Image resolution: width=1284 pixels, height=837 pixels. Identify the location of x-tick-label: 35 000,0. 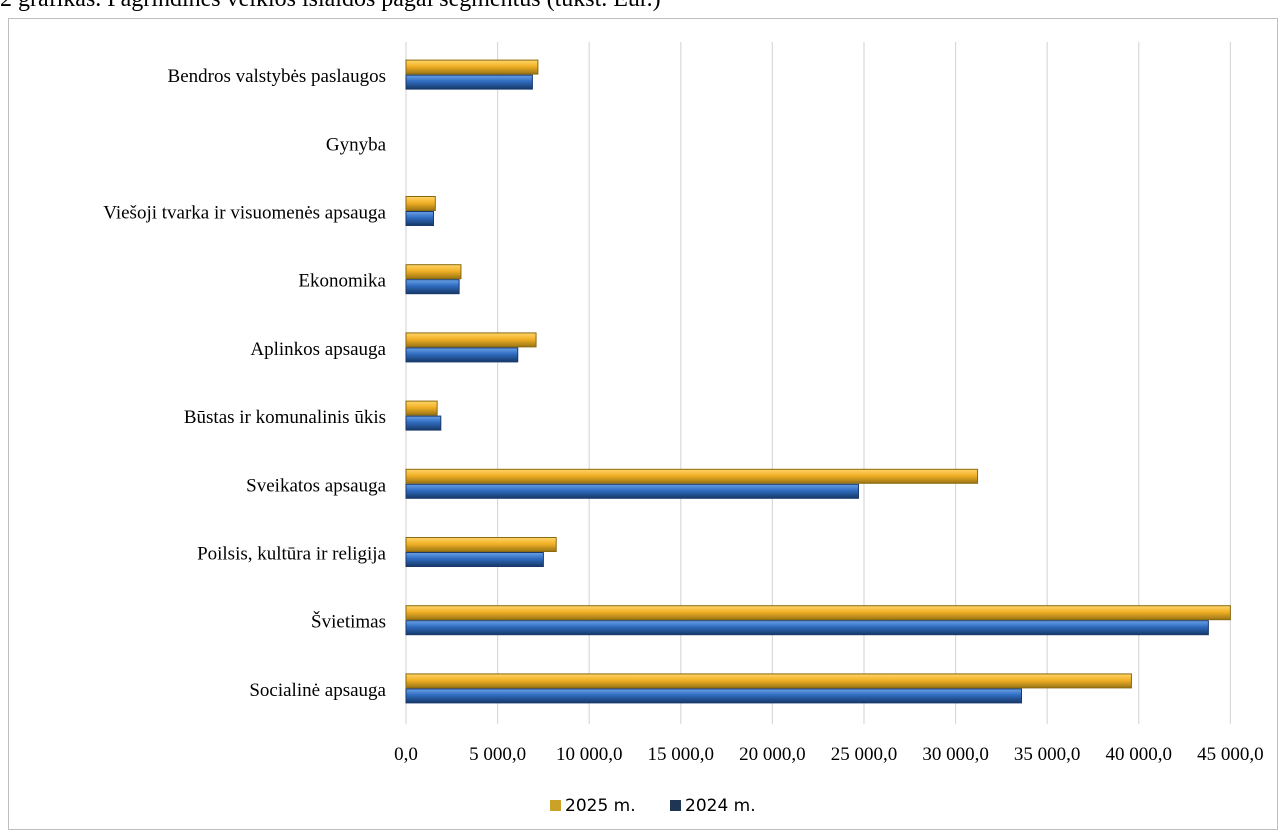
(1047, 754).